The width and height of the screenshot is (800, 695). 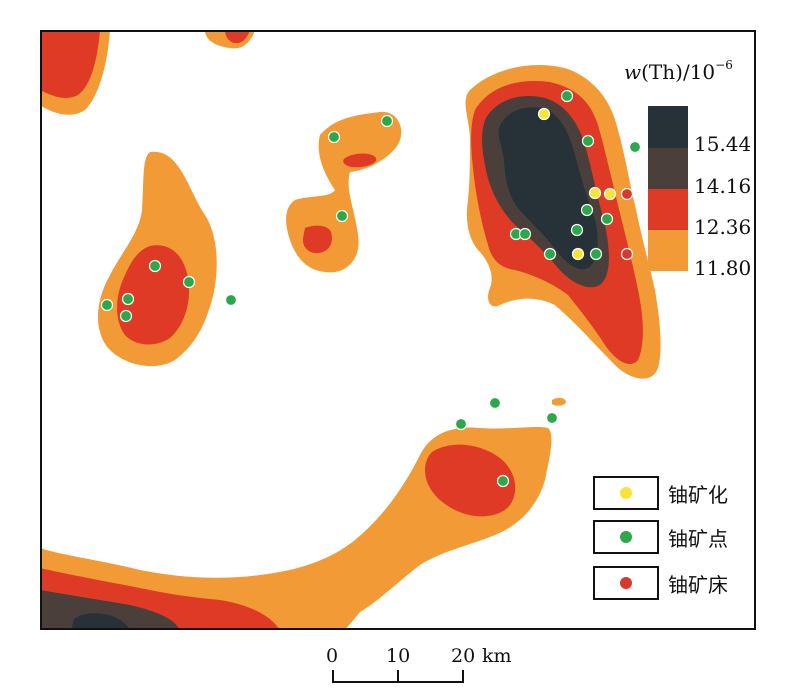 I want to click on legend-symbol-label: 铀矿化, so click(x=698, y=495).